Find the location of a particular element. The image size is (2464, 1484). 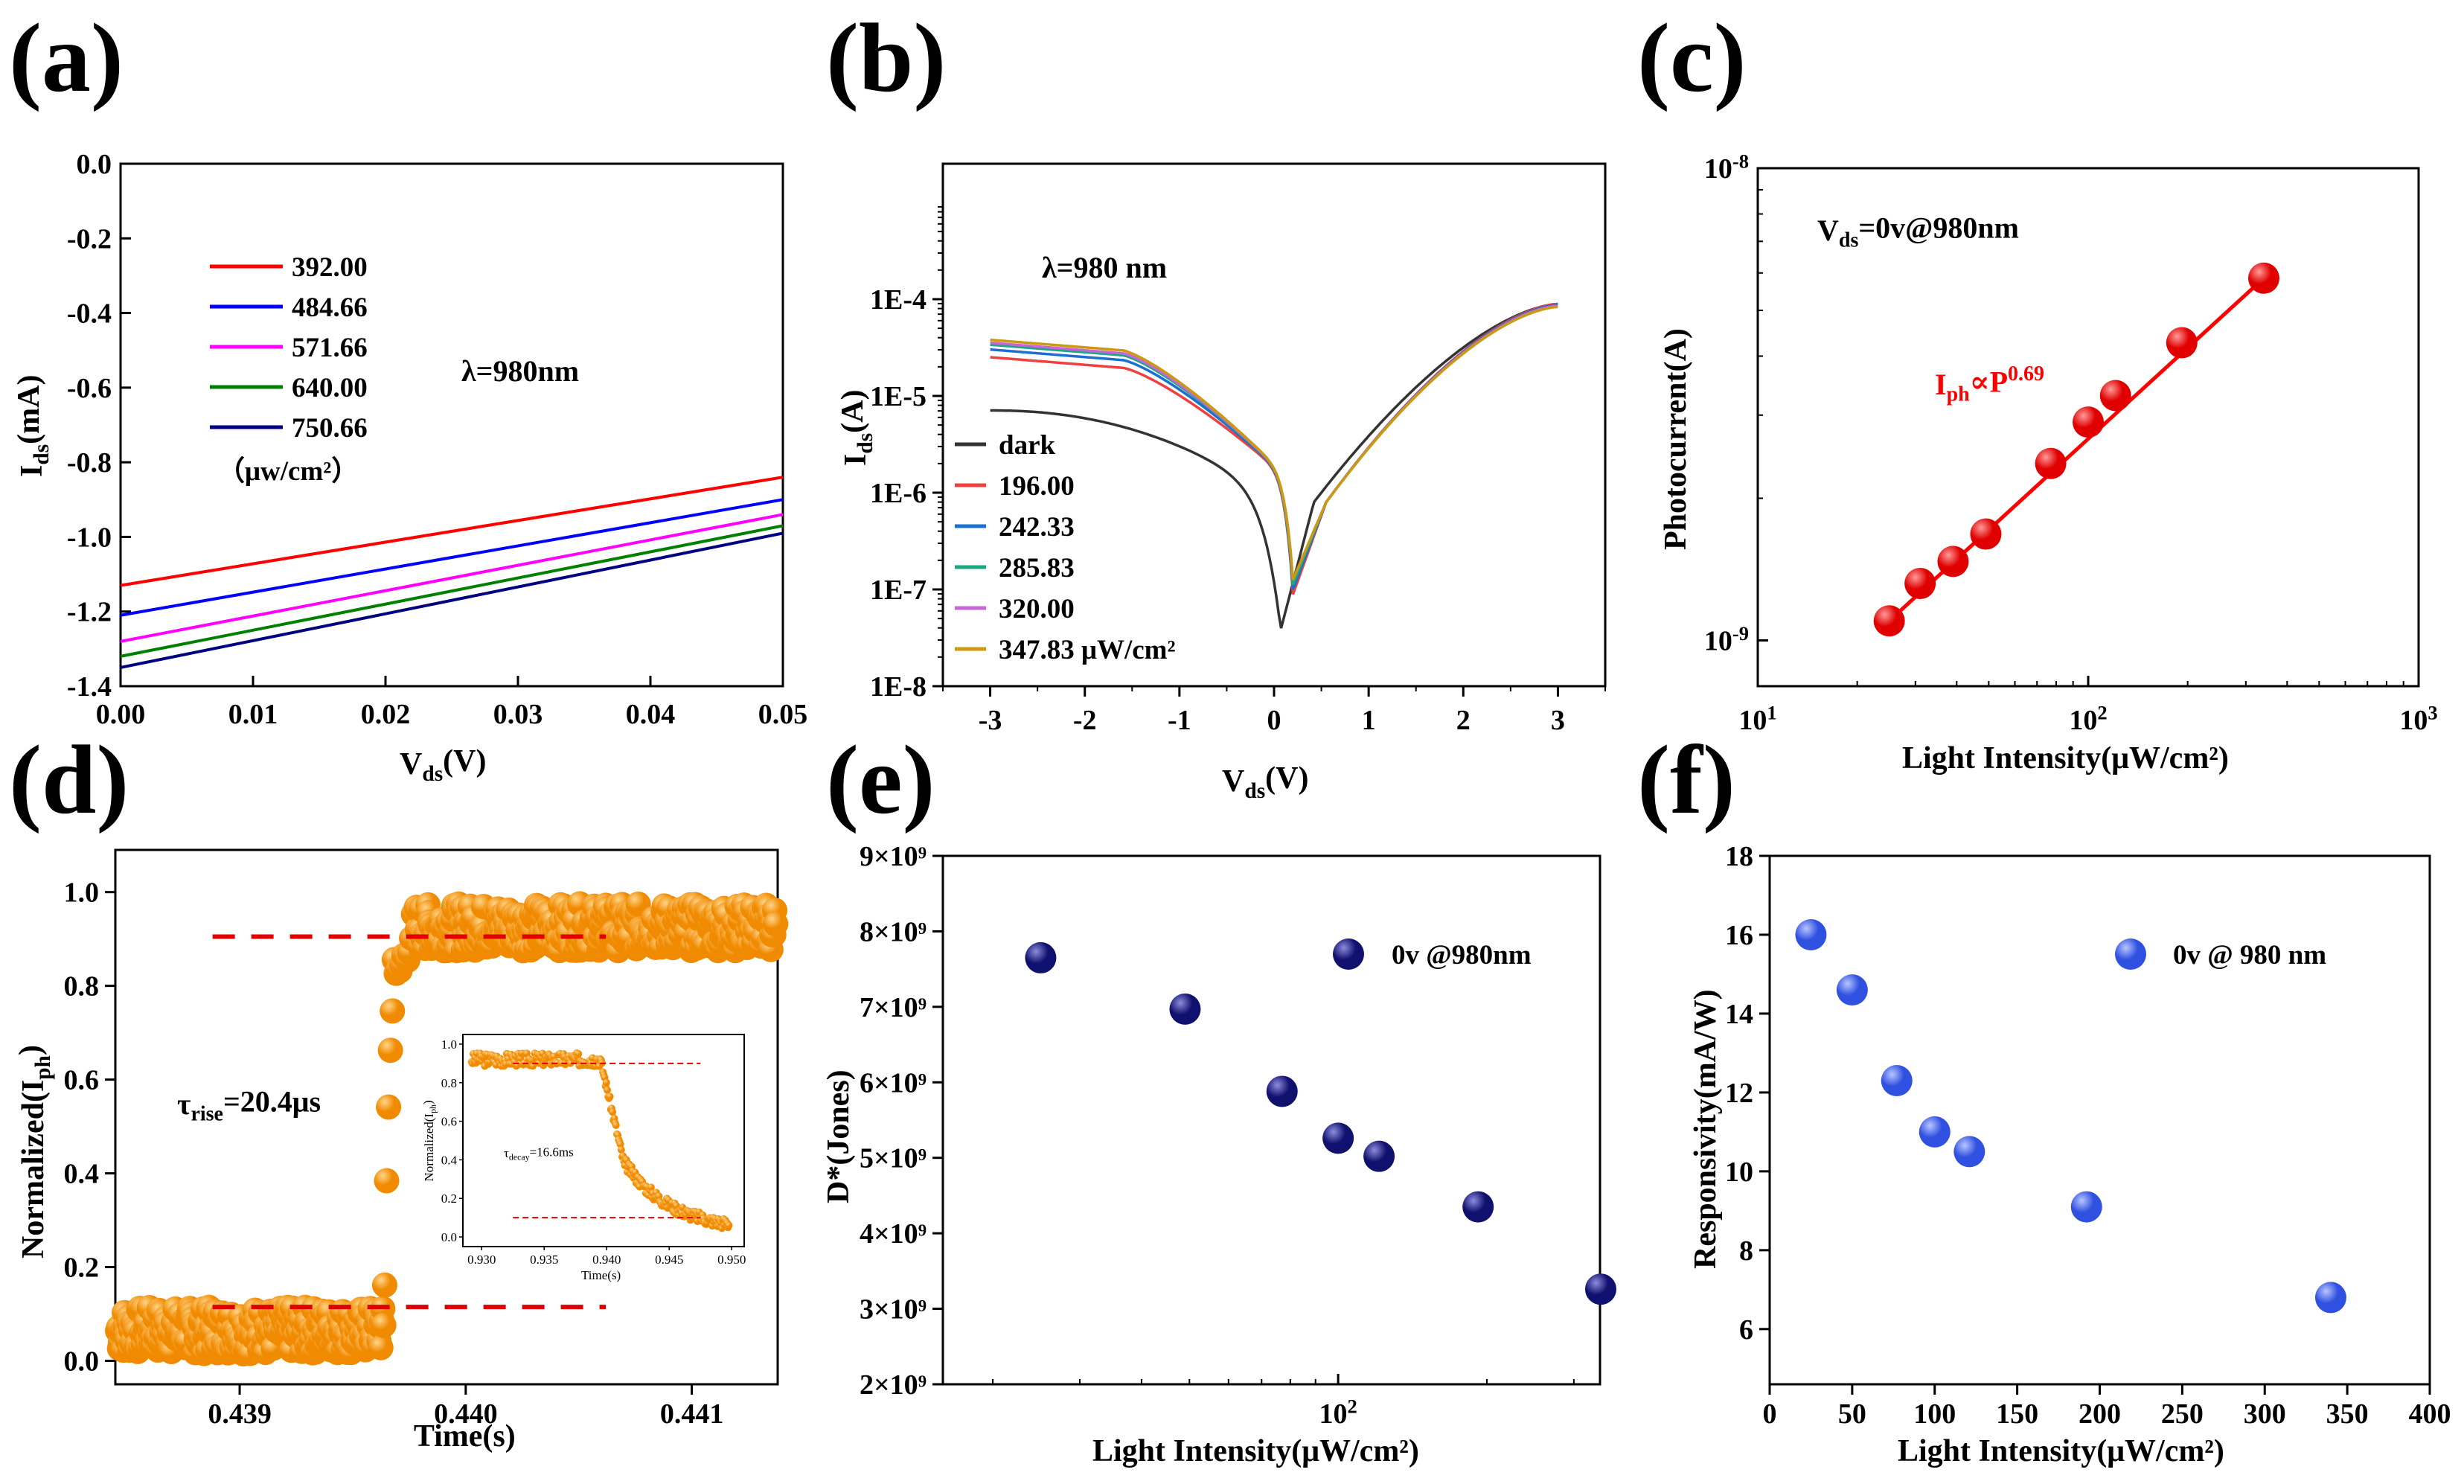

panel-c-annotation: Vds=0v@980nm is located at coordinates (1918, 231).